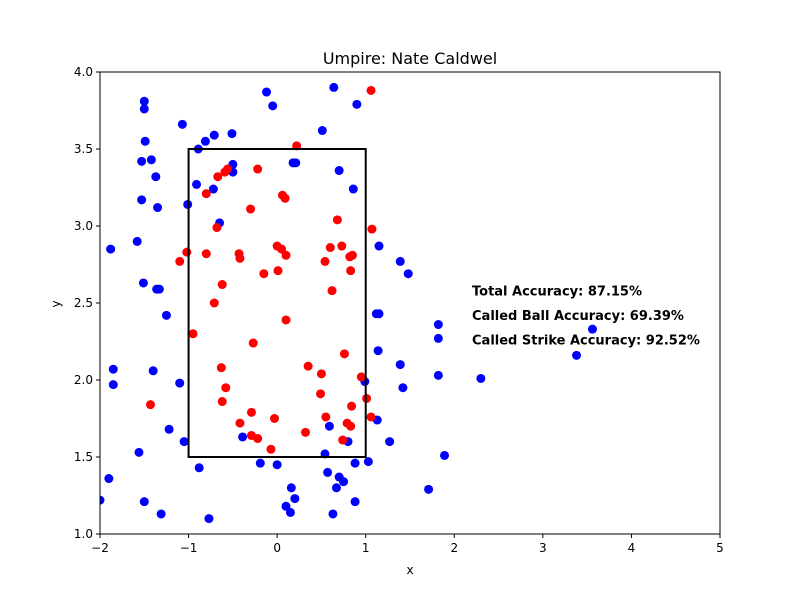  What do you see at coordinates (83, 226) in the screenshot?
I see `y-tick-label: 3.0` at bounding box center [83, 226].